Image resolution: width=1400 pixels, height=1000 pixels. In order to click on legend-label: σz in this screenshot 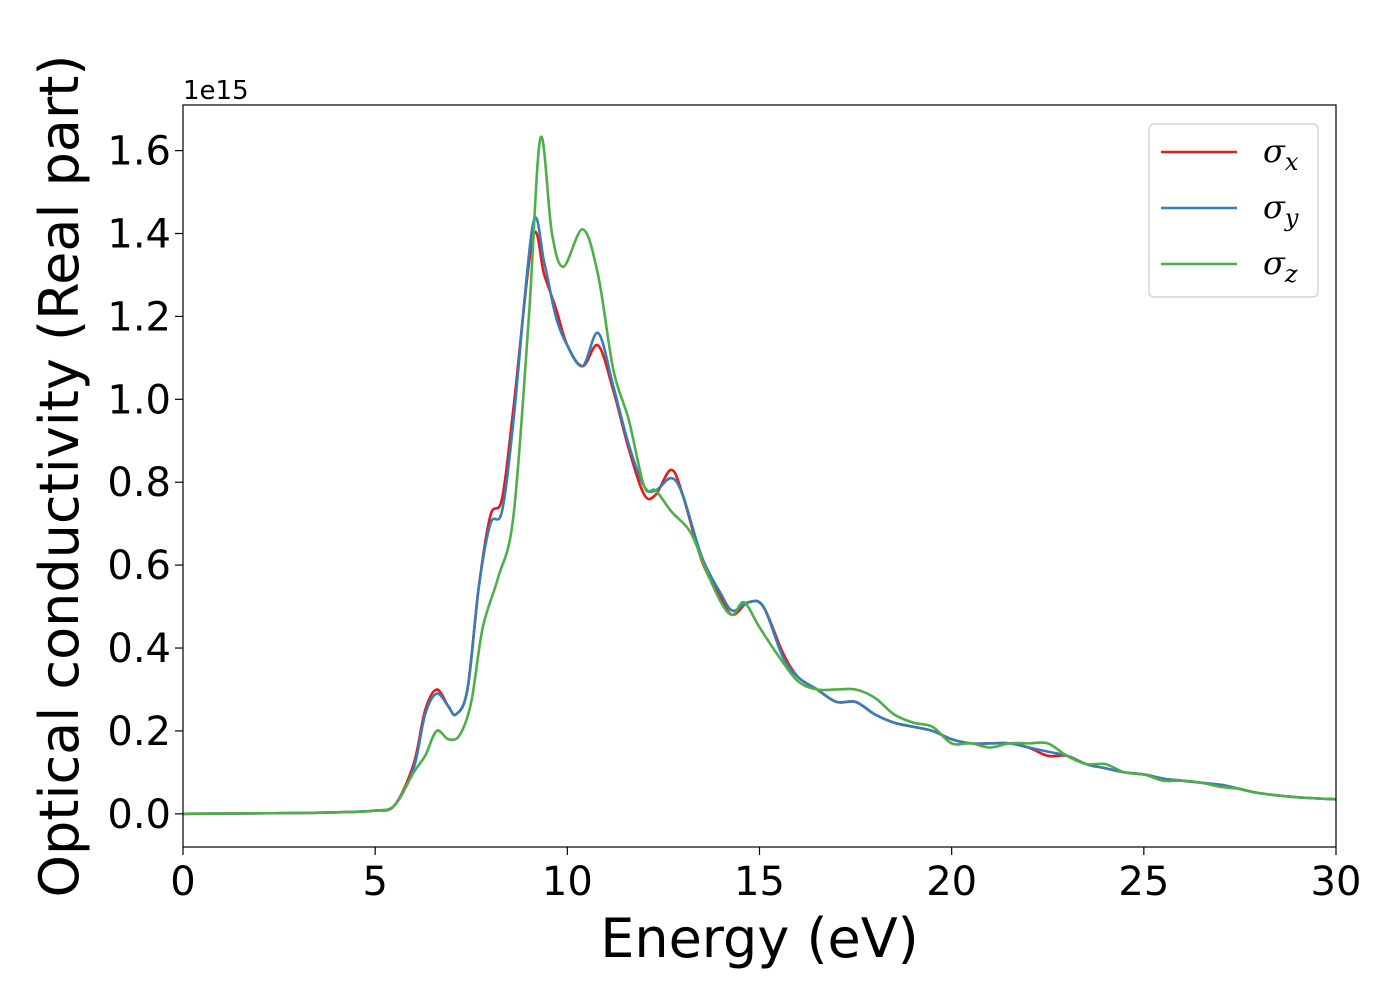, I will do `click(1280, 266)`.